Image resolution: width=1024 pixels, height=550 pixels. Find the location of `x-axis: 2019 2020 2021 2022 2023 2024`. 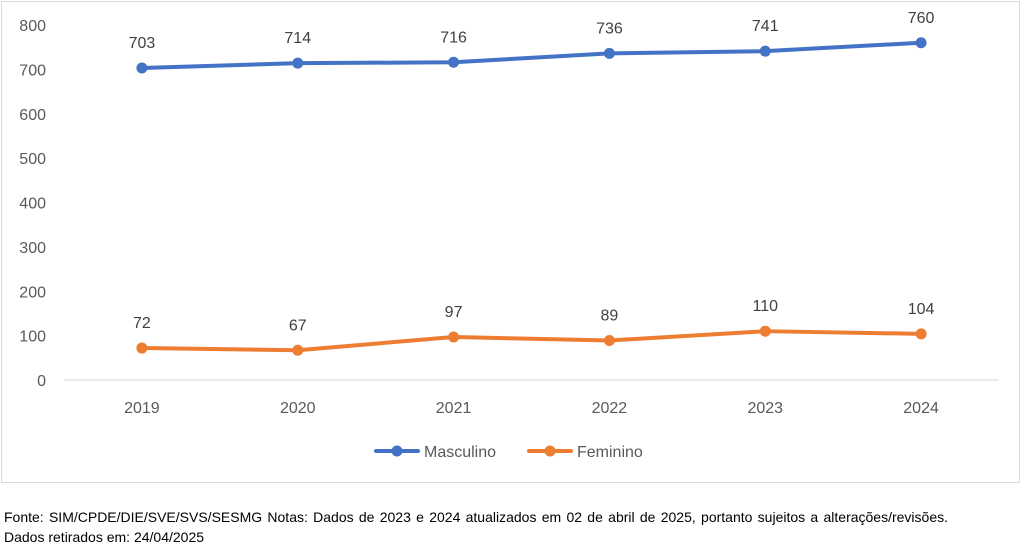

x-axis: 2019 2020 2021 2022 2023 2024 is located at coordinates (531, 398).